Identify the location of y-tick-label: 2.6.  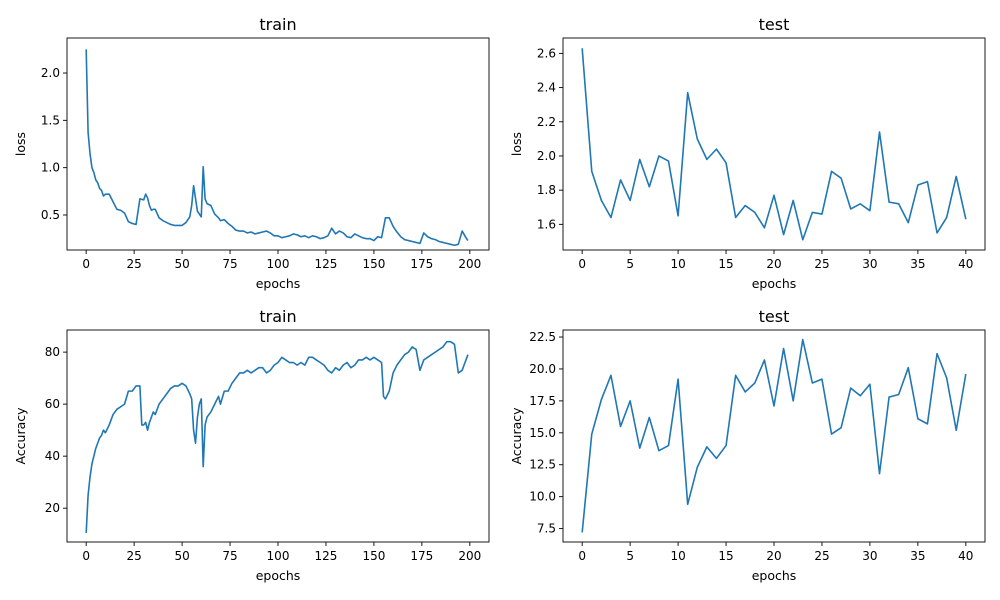
(546, 53).